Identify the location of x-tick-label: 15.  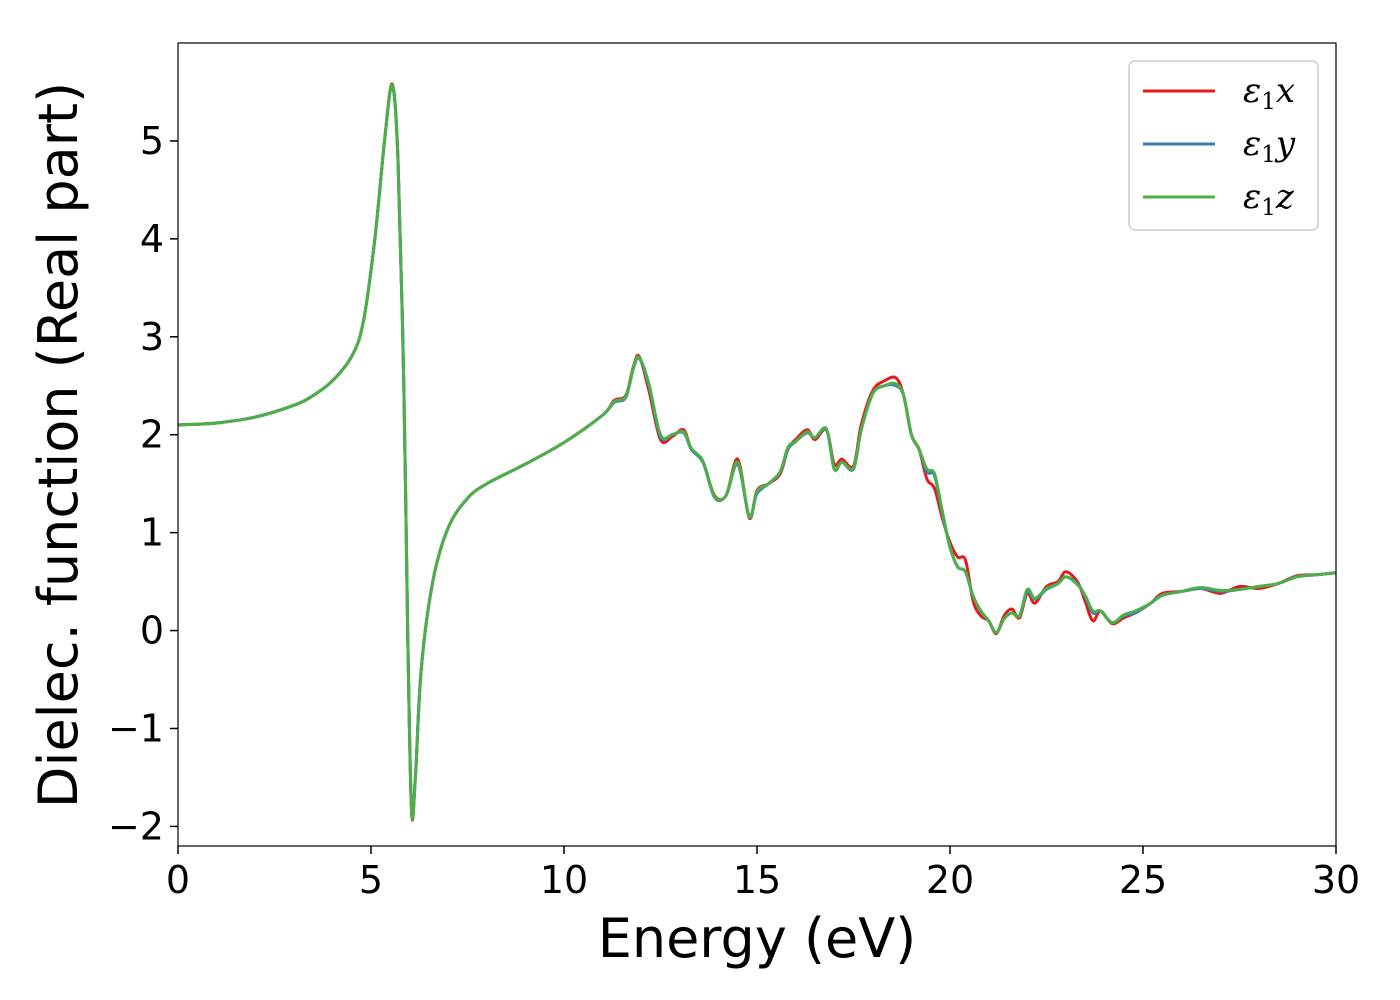
(757, 880).